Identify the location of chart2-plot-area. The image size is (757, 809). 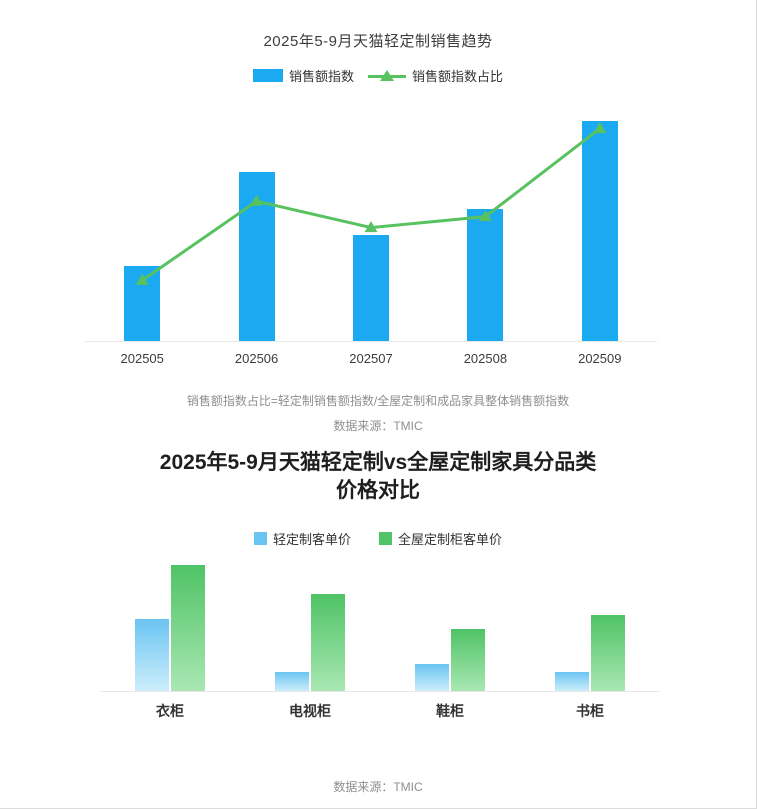
(380, 622).